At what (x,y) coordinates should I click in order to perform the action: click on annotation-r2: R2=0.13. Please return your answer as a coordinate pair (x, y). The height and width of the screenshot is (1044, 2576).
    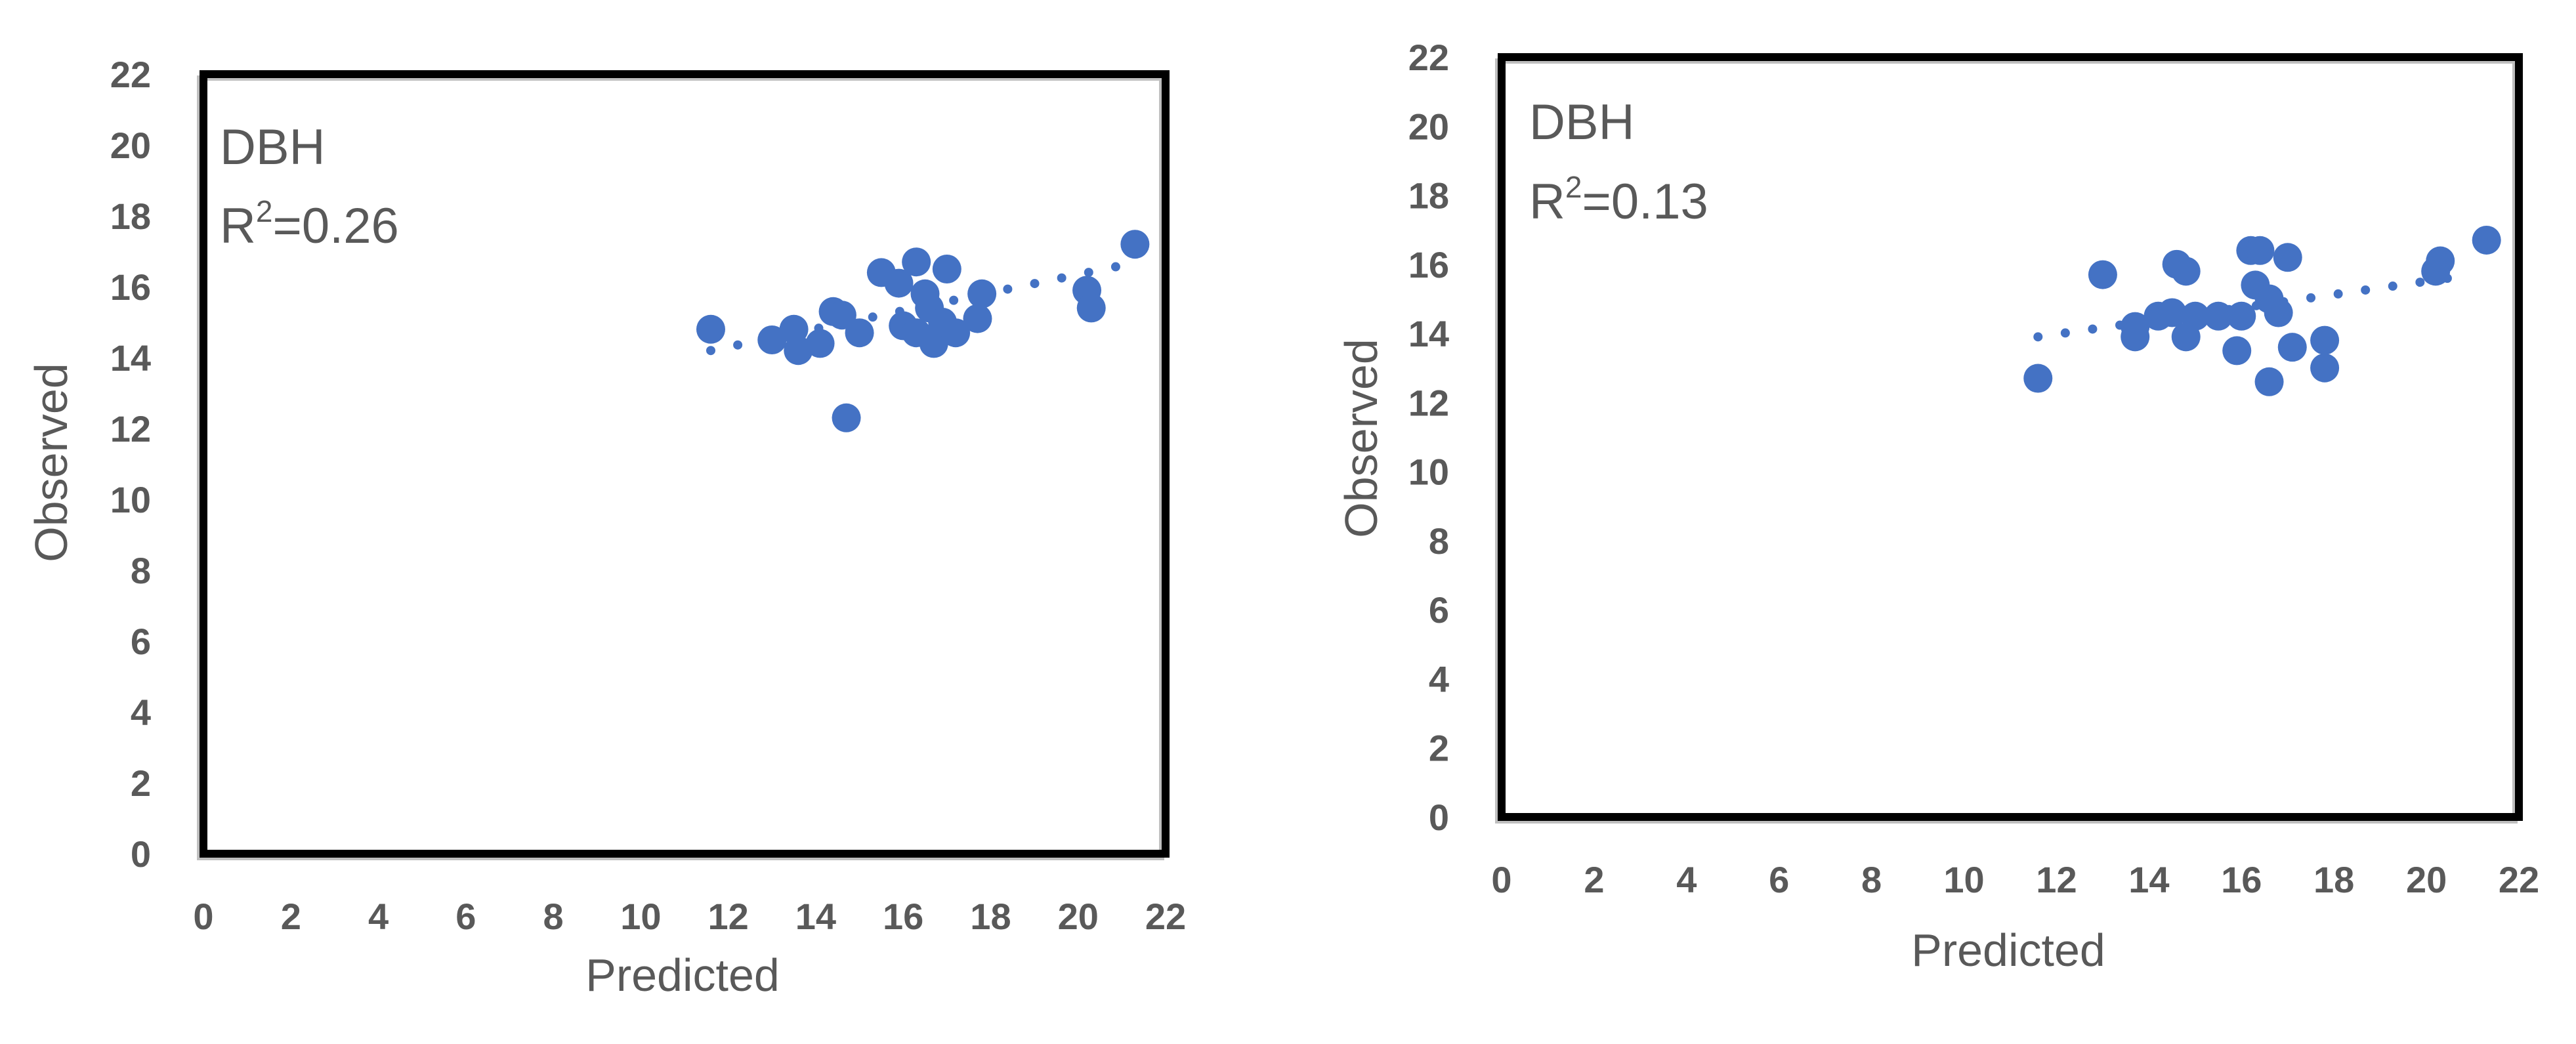
    Looking at the image, I should click on (1618, 200).